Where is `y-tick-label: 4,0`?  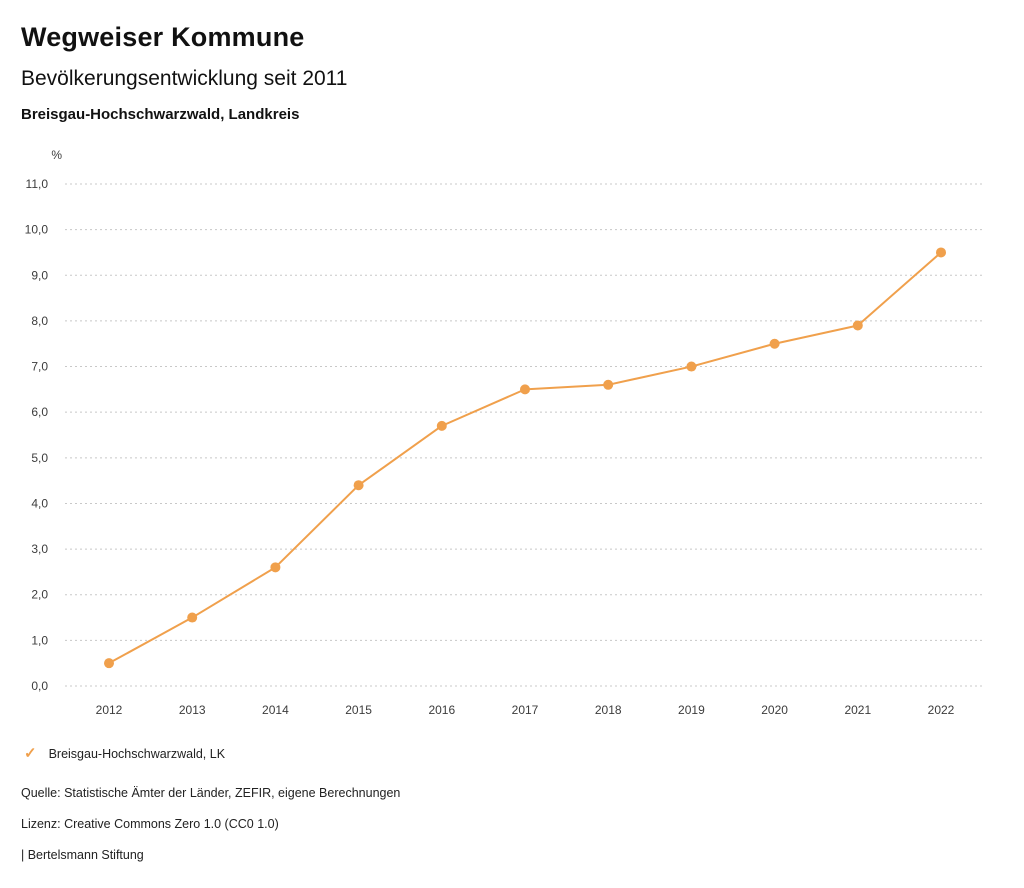 y-tick-label: 4,0 is located at coordinates (39, 503).